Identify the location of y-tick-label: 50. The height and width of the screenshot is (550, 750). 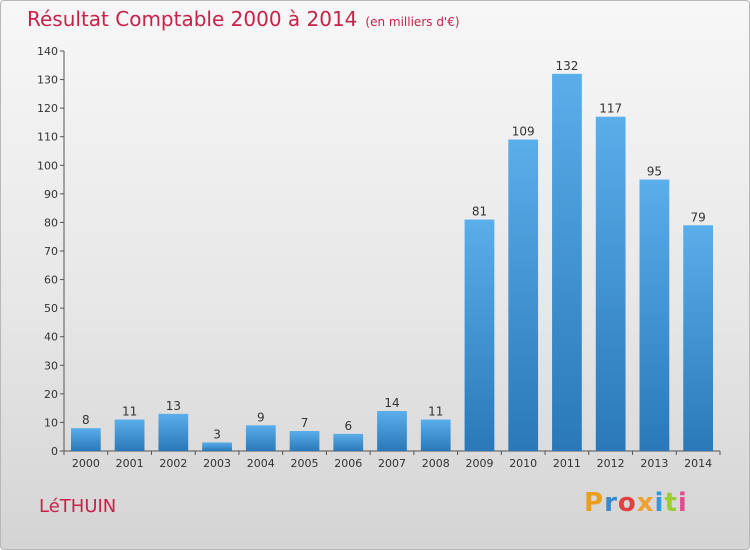
(51, 308).